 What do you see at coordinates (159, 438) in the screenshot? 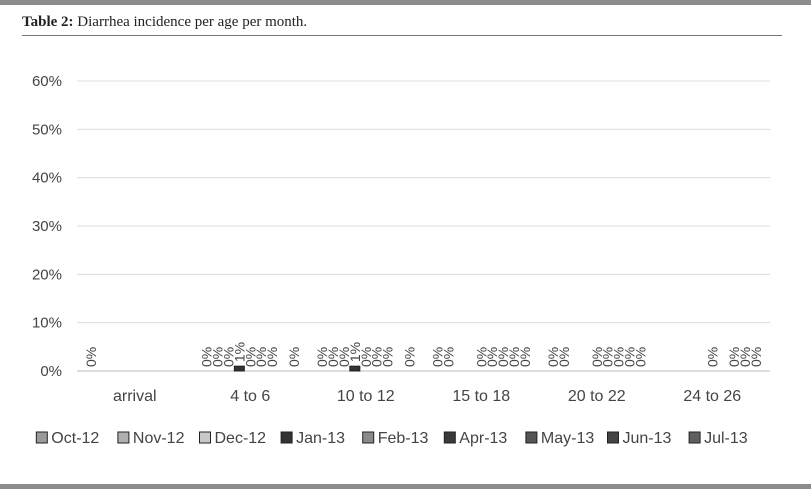
I see `legend-label: Nov-12` at bounding box center [159, 438].